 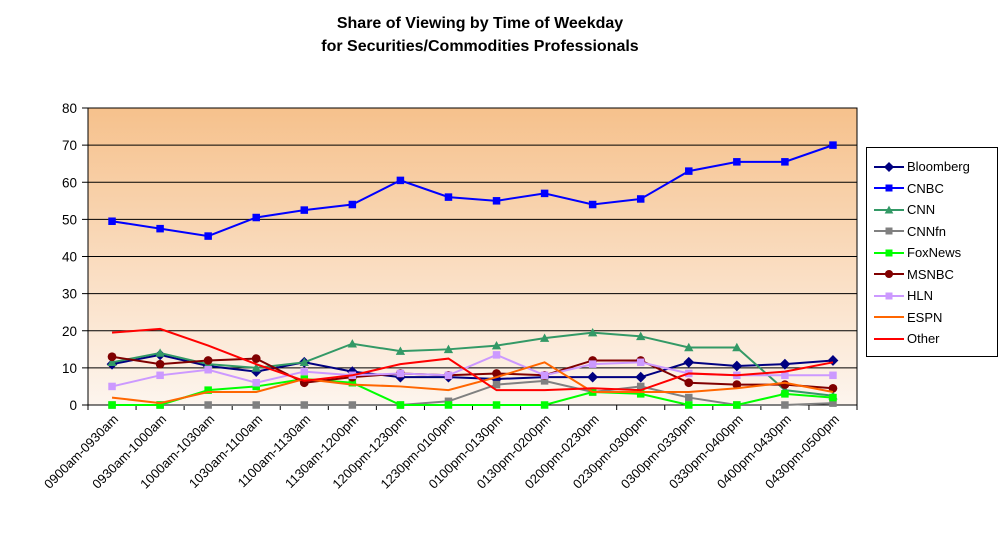 What do you see at coordinates (69, 182) in the screenshot?
I see `y-axis-label: 60` at bounding box center [69, 182].